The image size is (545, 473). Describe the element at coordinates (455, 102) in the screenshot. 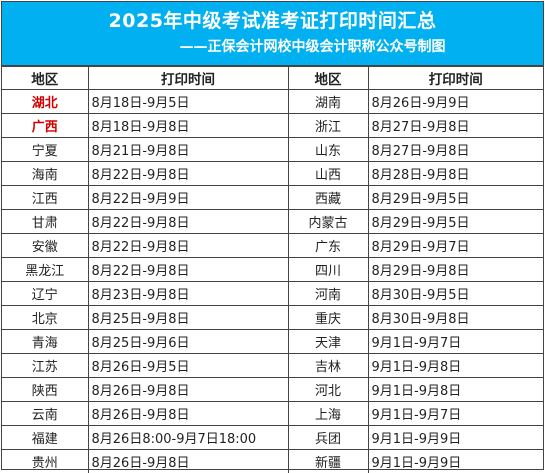

I see `print-period-cell: 8月26日-9月9日` at that location.